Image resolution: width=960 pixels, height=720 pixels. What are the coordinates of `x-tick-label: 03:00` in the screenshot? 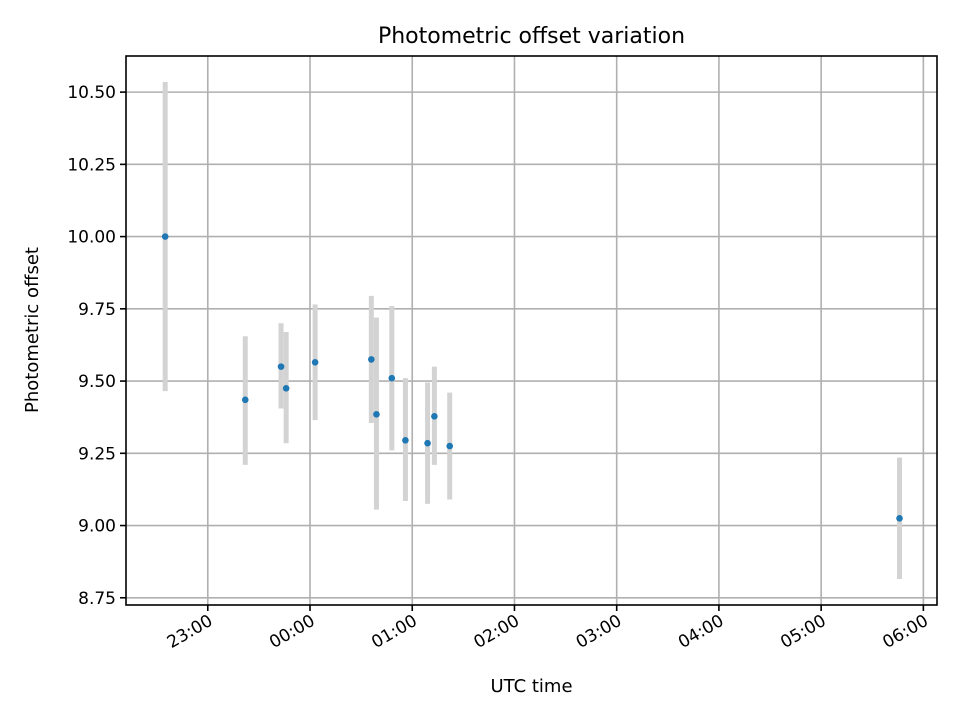 It's located at (599, 632).